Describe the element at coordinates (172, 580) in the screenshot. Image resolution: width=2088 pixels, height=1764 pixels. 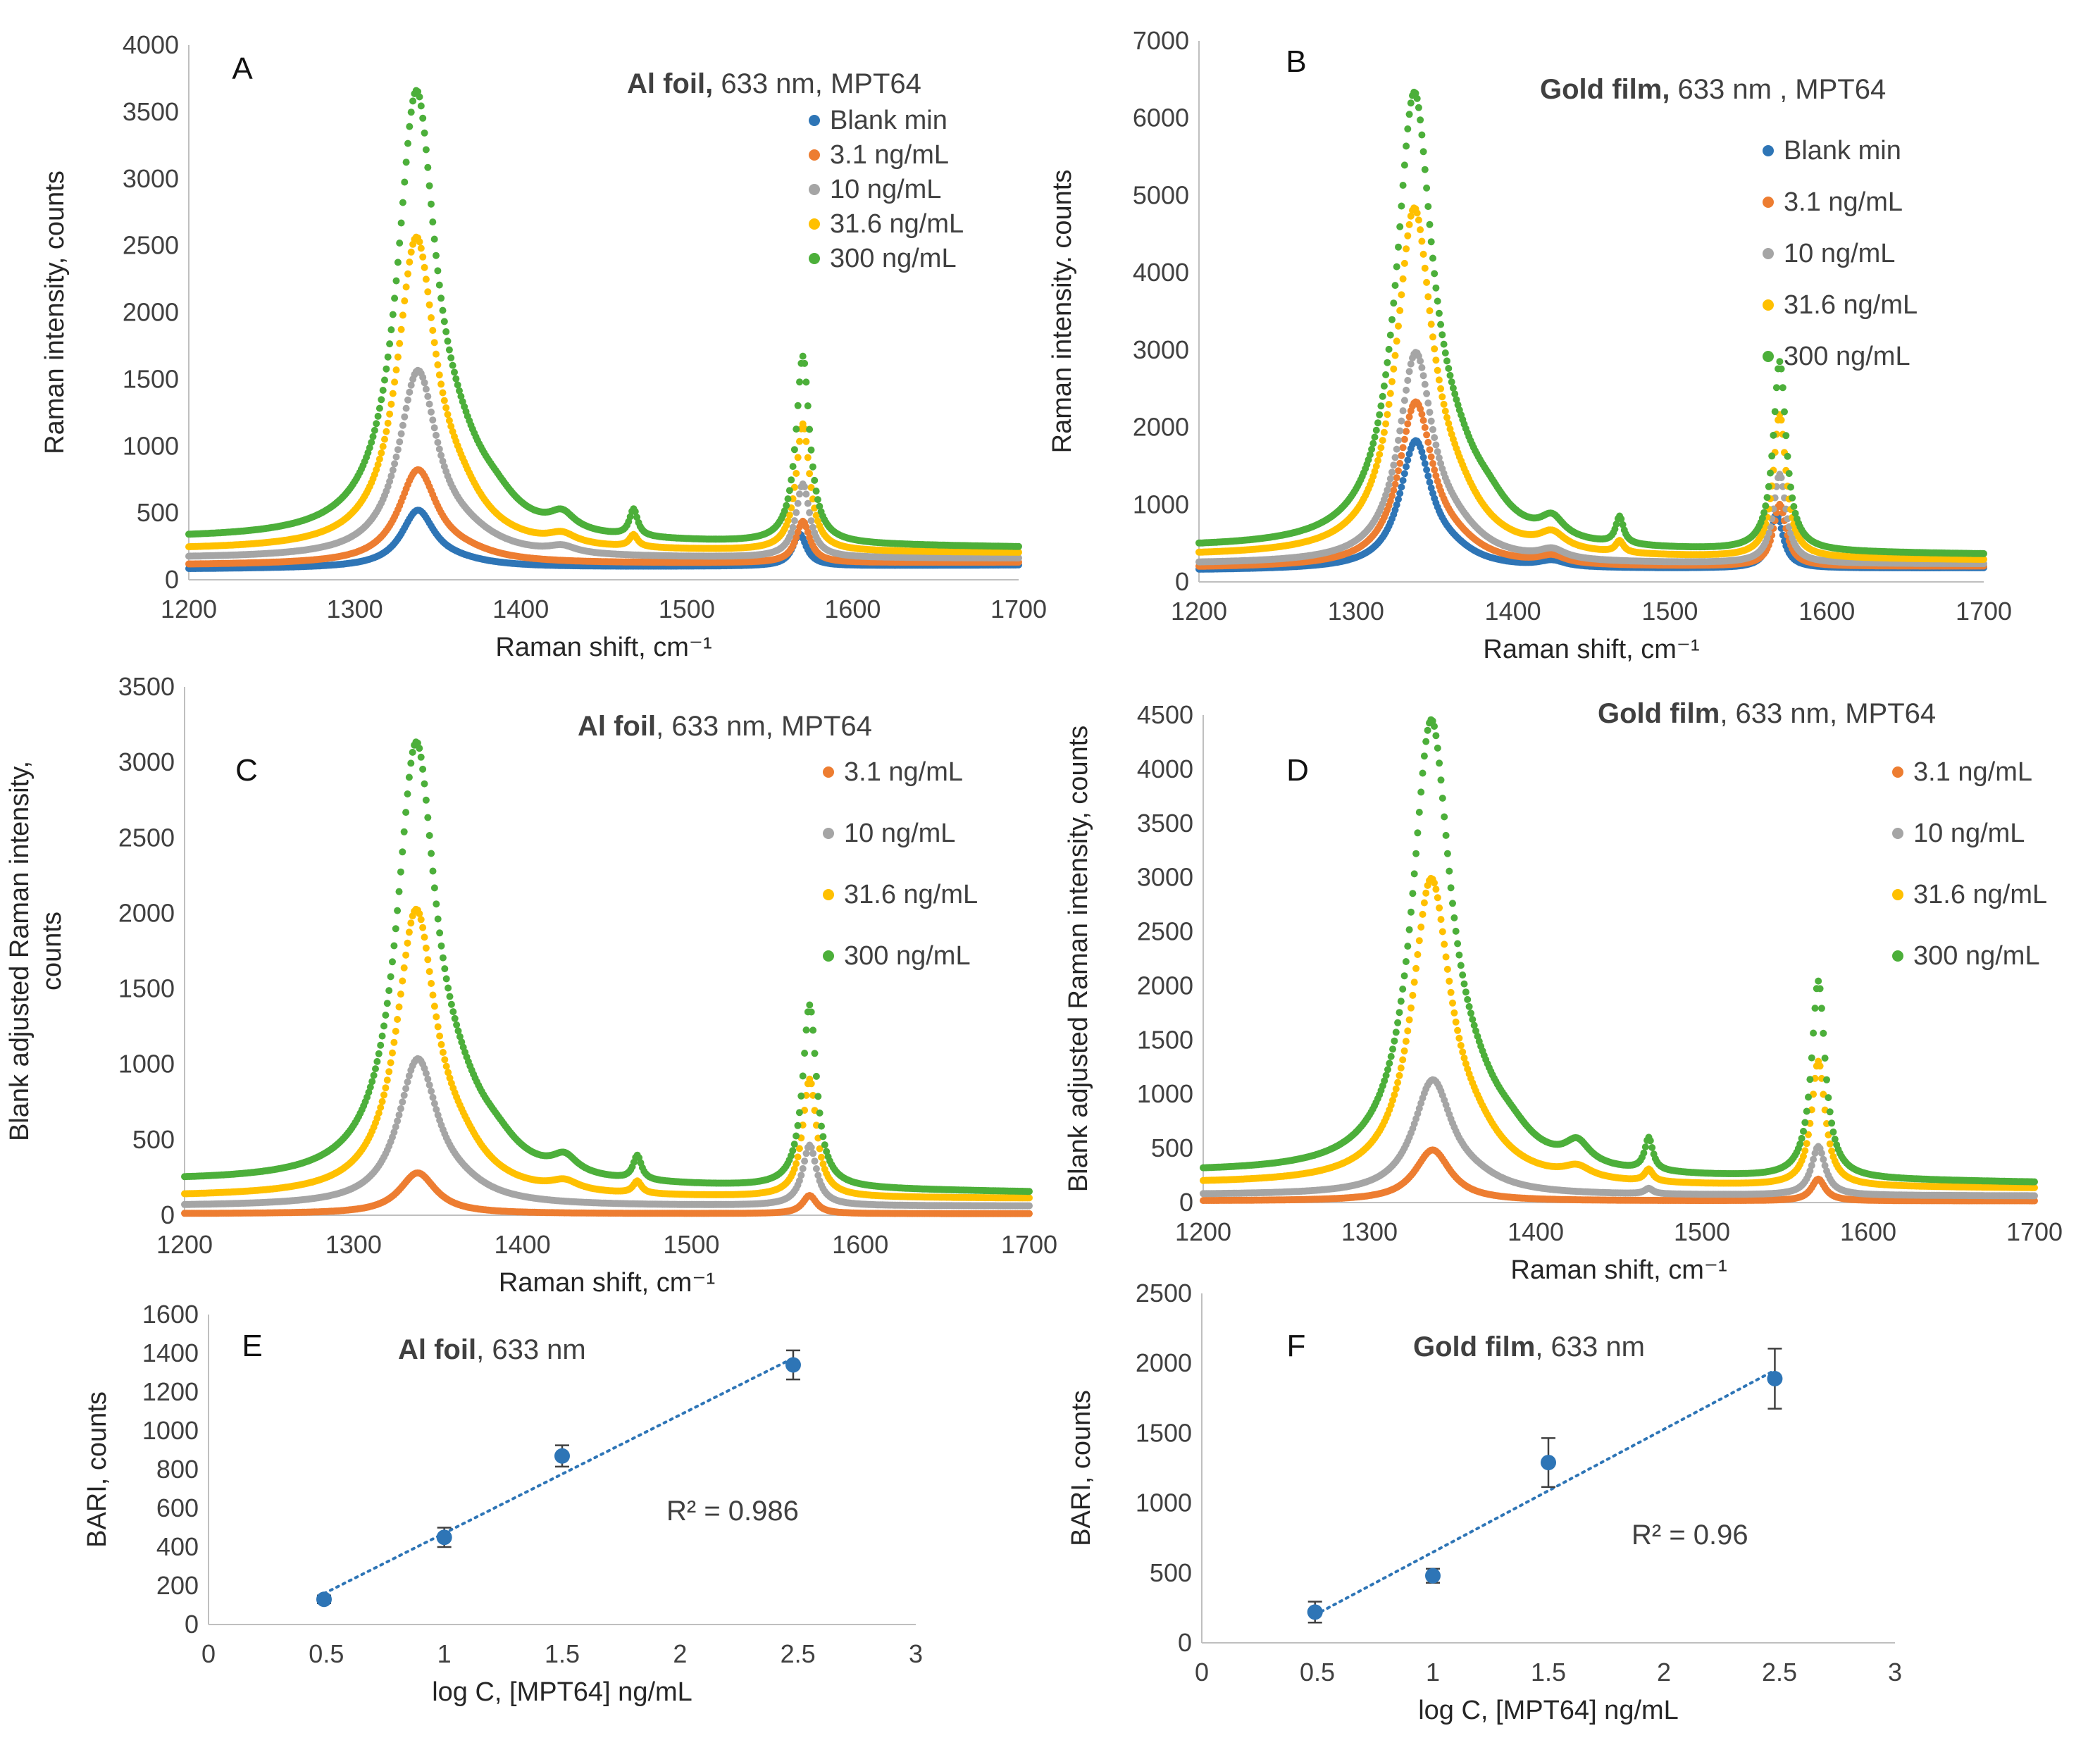
I see `y-tick-label: 0` at that location.